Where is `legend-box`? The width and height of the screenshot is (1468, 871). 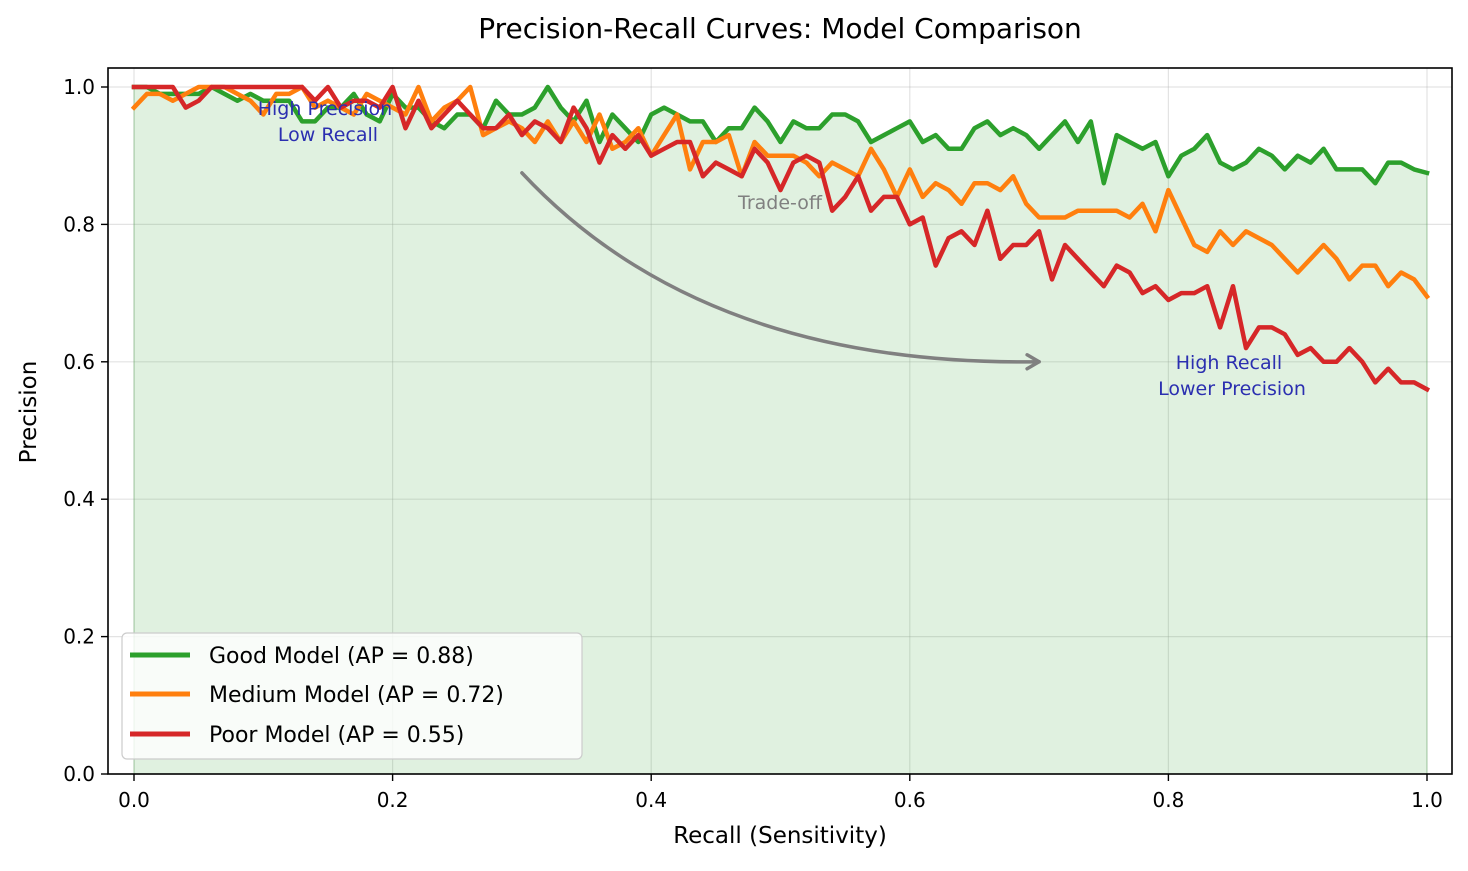 legend-box is located at coordinates (352, 696).